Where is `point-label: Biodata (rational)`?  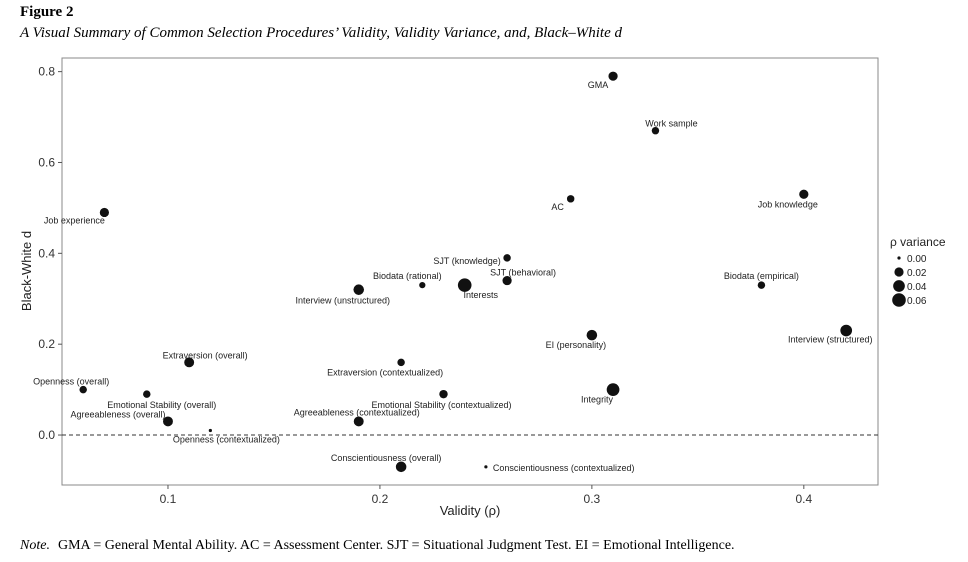 point-label: Biodata (rational) is located at coordinates (407, 276).